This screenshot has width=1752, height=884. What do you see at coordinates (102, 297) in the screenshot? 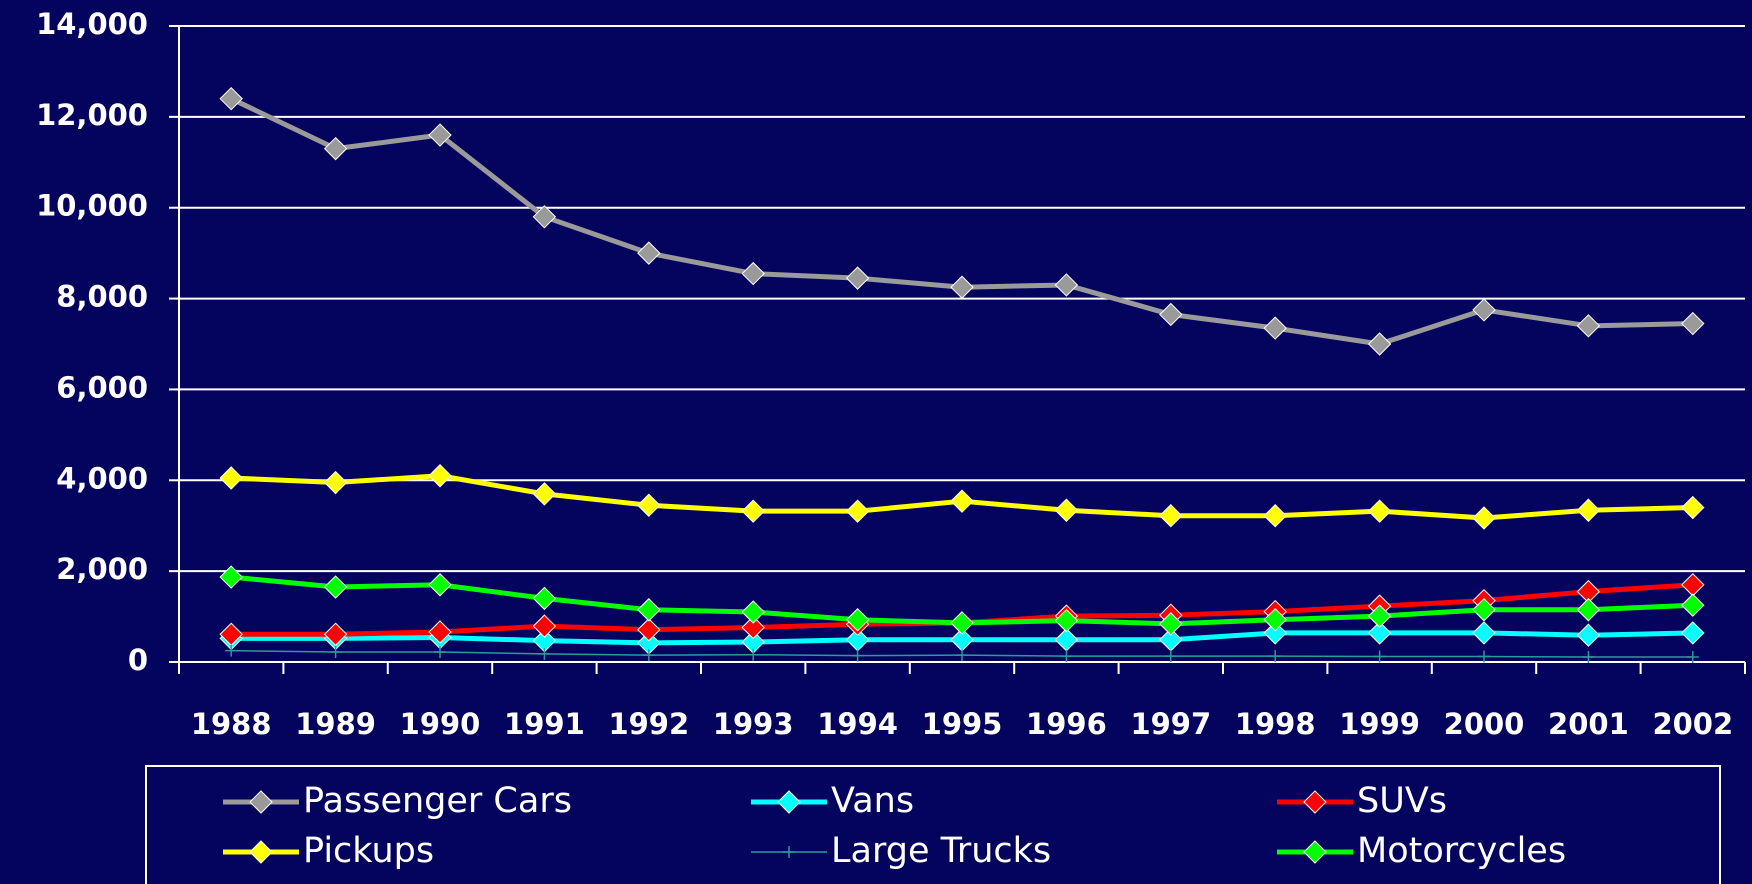
I see `y-tick-label: 8,000` at bounding box center [102, 297].